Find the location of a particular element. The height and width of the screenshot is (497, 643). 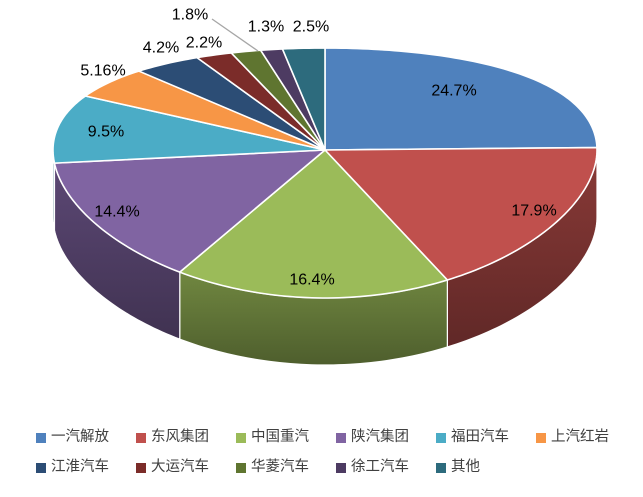

legend-item-8: 华菱汽车 is located at coordinates (286, 467).